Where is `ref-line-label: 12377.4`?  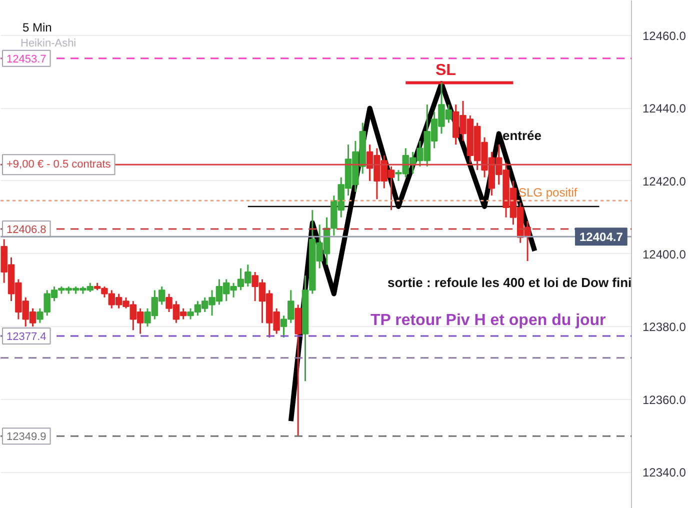 ref-line-label: 12377.4 is located at coordinates (26, 337).